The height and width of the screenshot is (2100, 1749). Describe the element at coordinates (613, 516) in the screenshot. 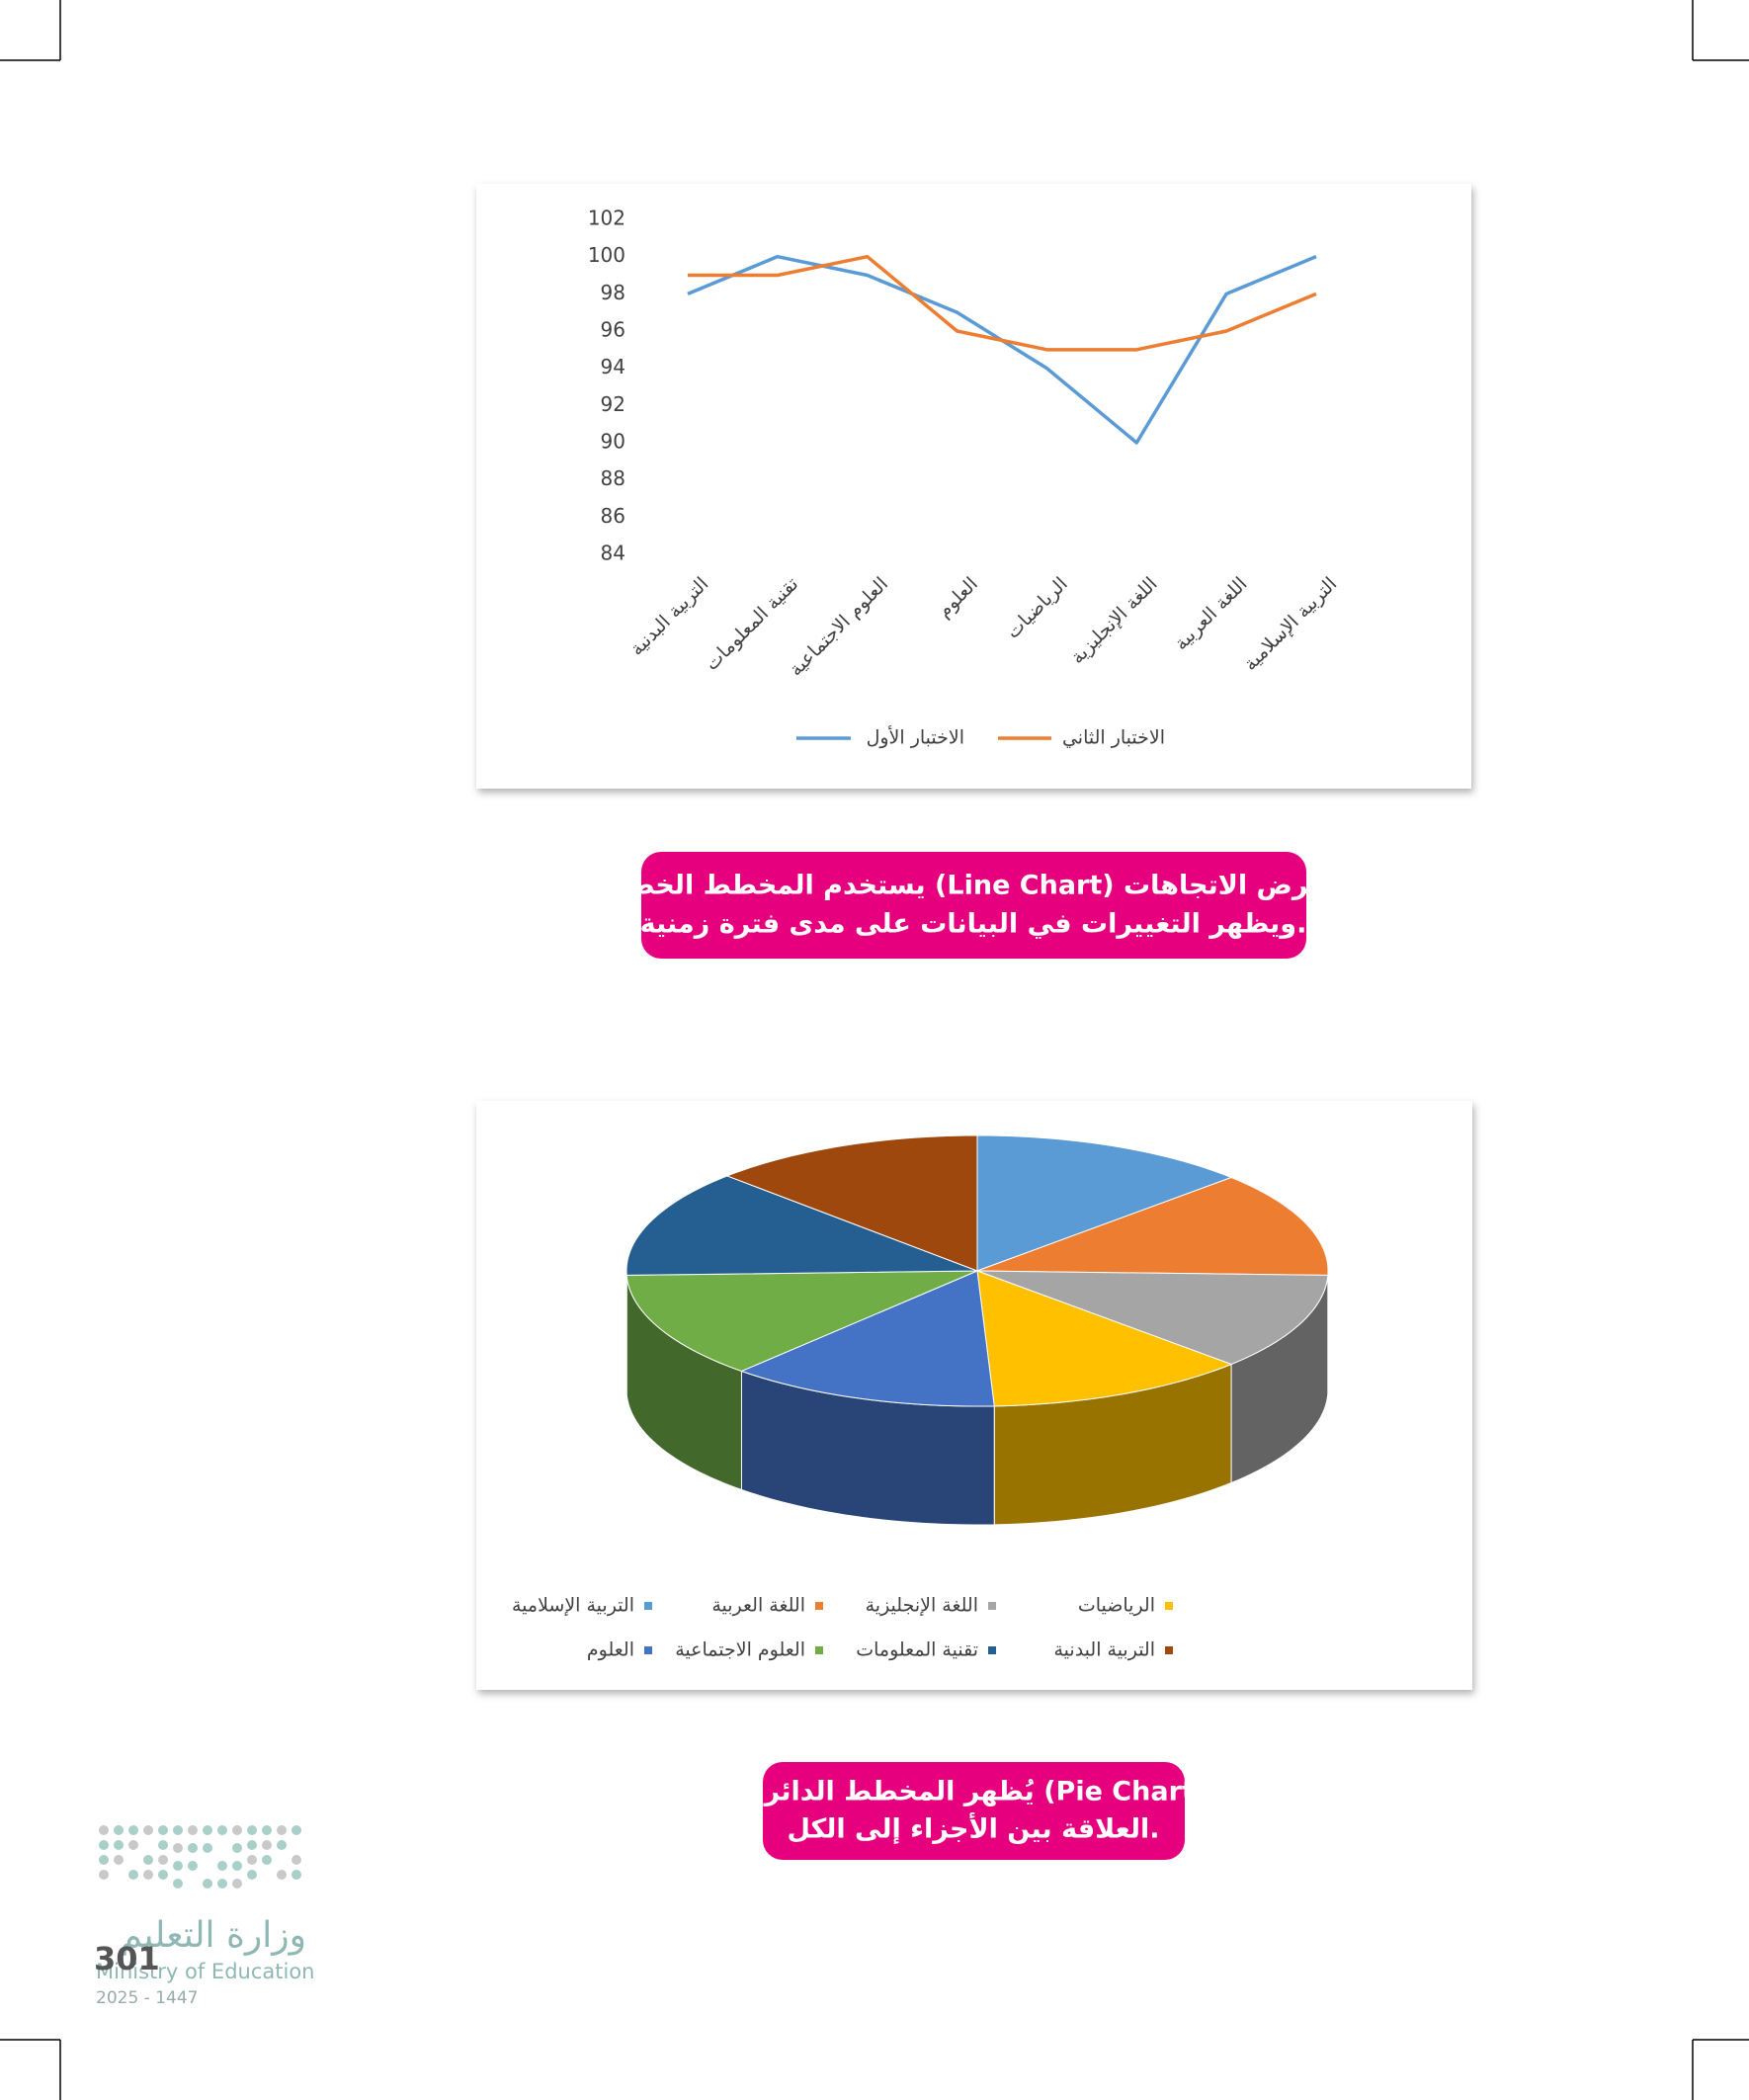

I see `y-tick-label: 86` at that location.